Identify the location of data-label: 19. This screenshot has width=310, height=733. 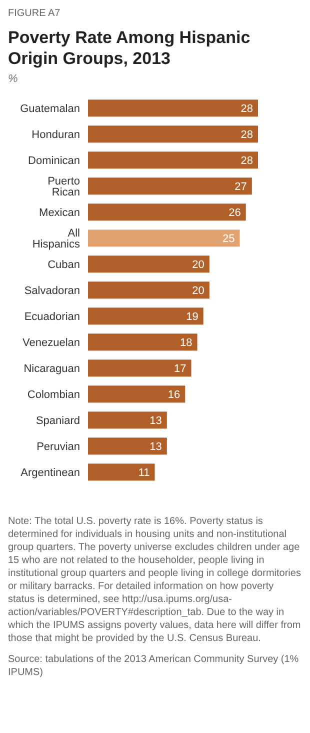
(192, 317).